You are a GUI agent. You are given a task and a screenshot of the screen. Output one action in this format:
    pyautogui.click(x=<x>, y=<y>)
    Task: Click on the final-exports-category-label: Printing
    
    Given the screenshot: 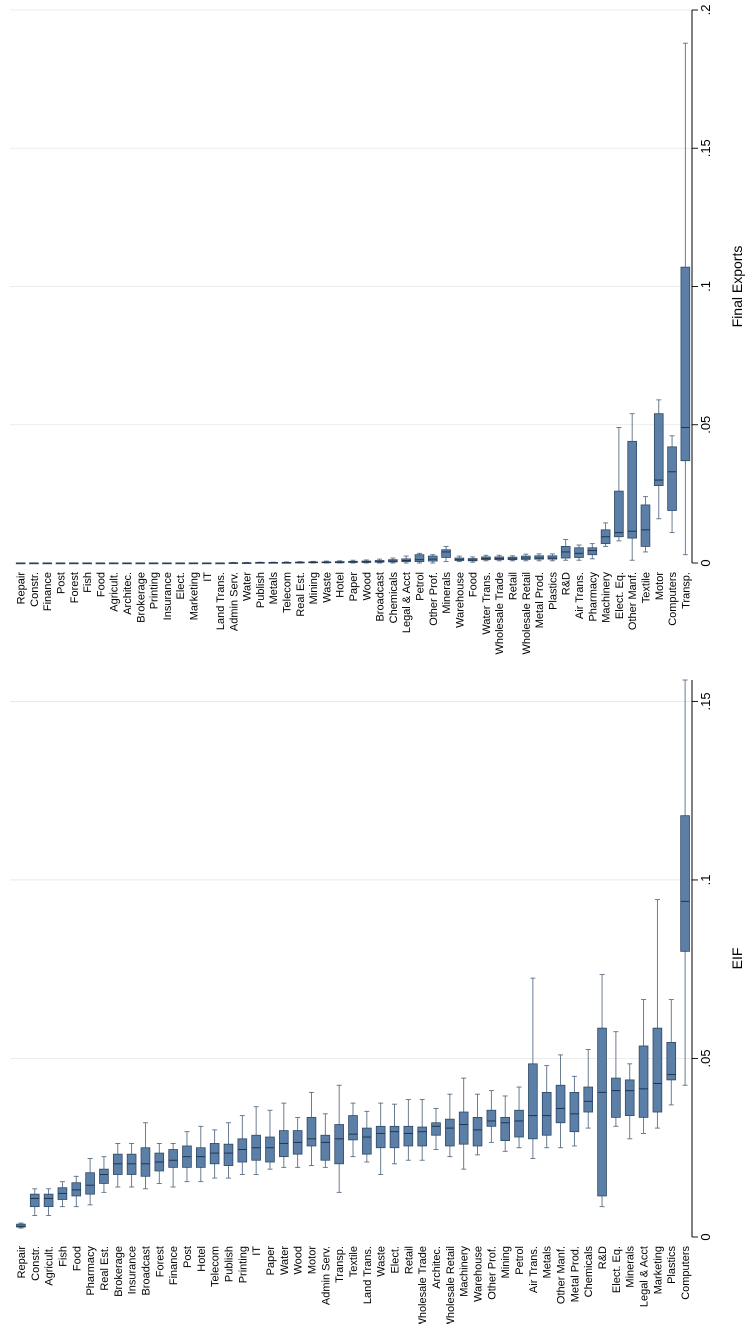 What is the action you would take?
    pyautogui.click(x=155, y=590)
    